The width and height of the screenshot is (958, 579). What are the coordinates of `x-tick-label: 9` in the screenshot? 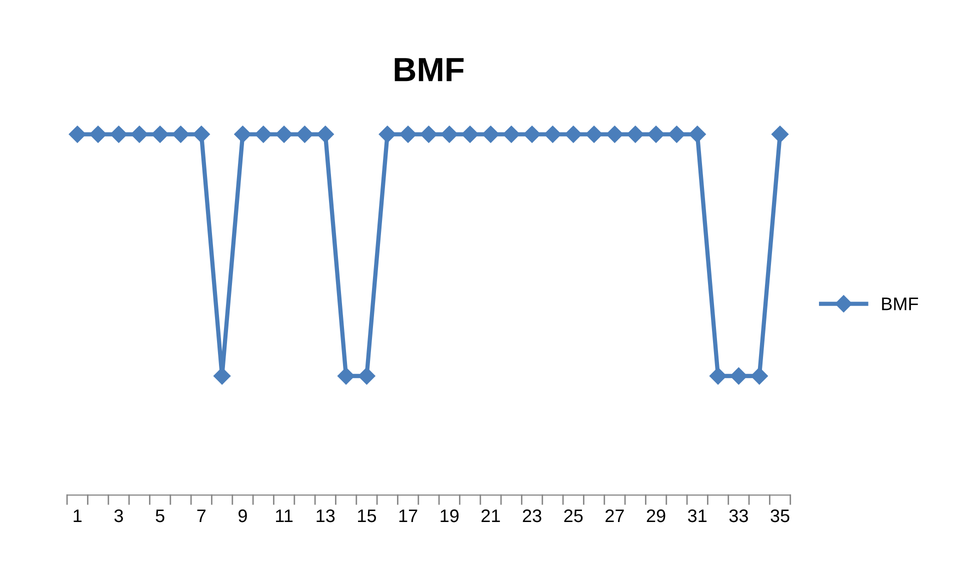 It's located at (242, 515).